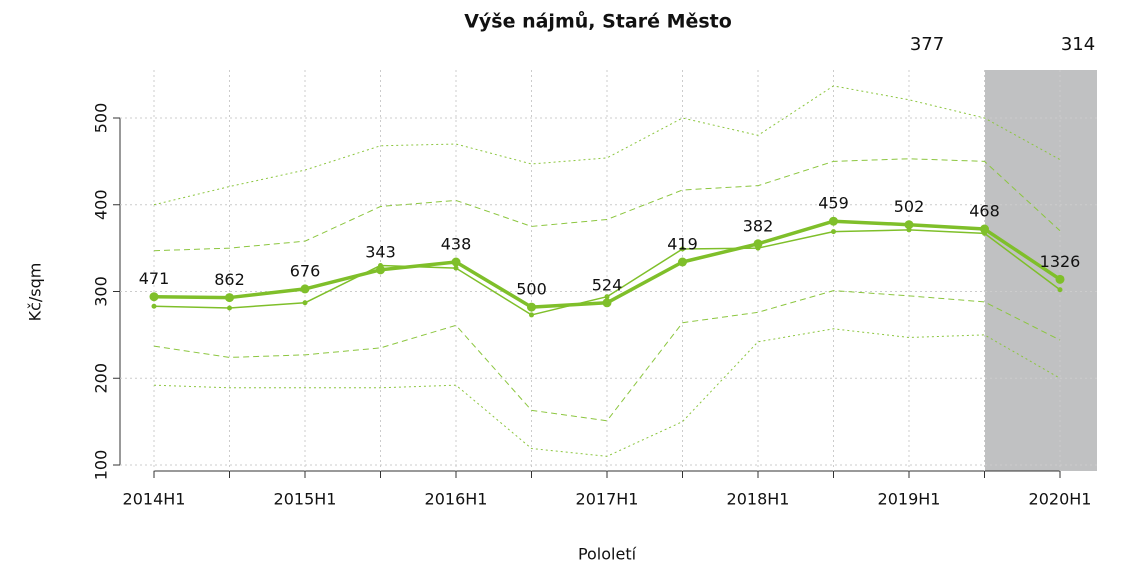 This screenshot has width=1128, height=571. Describe the element at coordinates (154, 499) in the screenshot. I see `x-tick-label: 2014H1` at that location.